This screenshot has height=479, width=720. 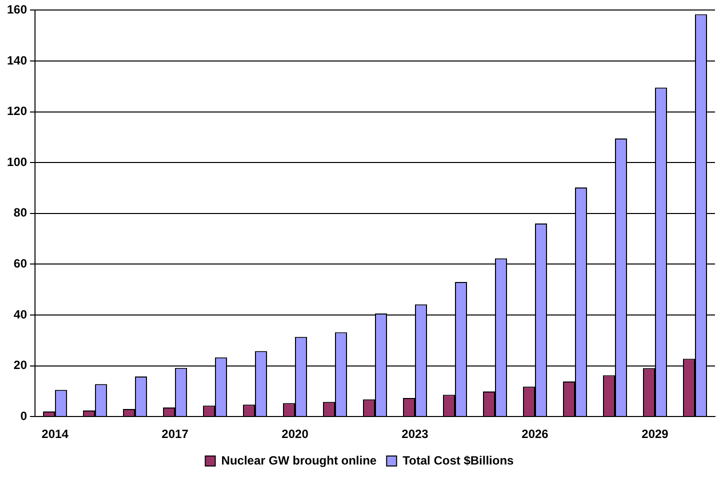 What do you see at coordinates (458, 460) in the screenshot?
I see `legend-label: Total Cost $Billions` at bounding box center [458, 460].